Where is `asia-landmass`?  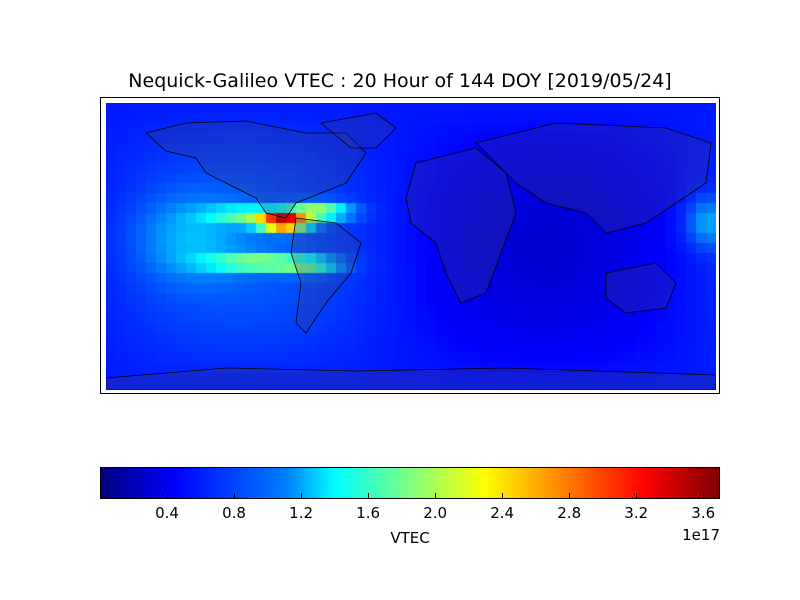
asia-landmass is located at coordinates (593, 178).